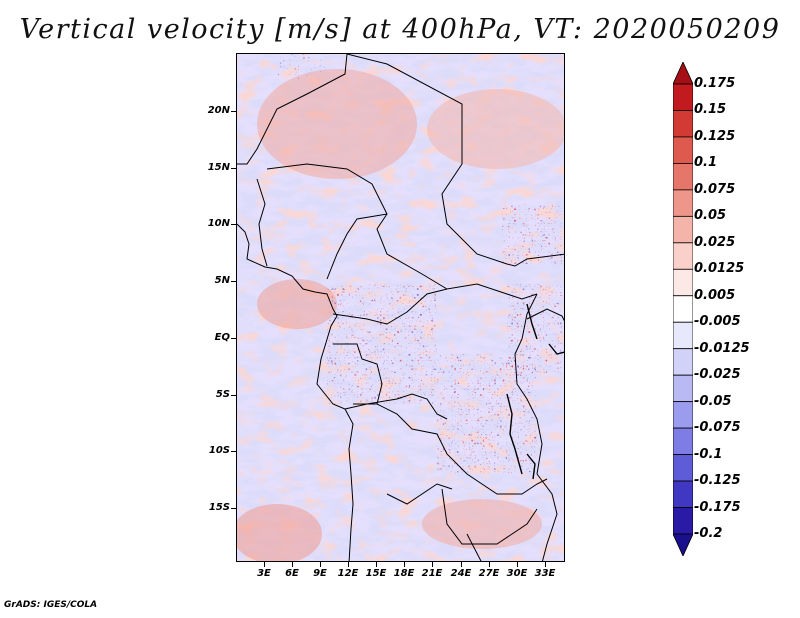 This screenshot has width=800, height=618. I want to click on colorbar-level-label: 0.005, so click(715, 295).